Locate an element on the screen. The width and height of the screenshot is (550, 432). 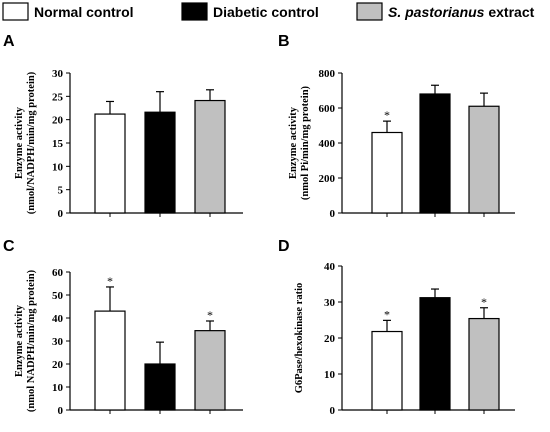
legend-label-3: S. pastorianus extract is located at coordinates (461, 12).